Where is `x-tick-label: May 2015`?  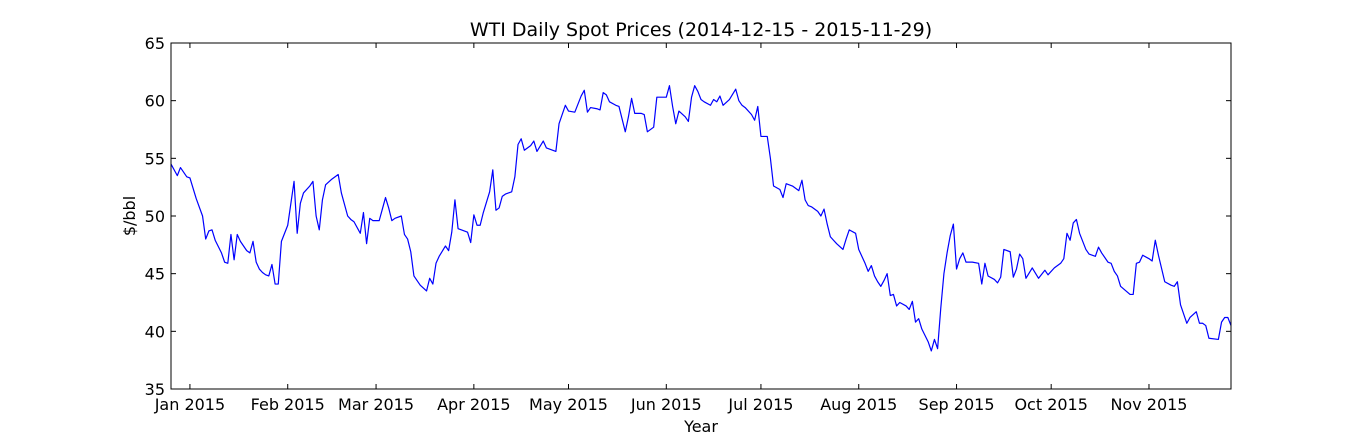 x-tick-label: May 2015 is located at coordinates (568, 404).